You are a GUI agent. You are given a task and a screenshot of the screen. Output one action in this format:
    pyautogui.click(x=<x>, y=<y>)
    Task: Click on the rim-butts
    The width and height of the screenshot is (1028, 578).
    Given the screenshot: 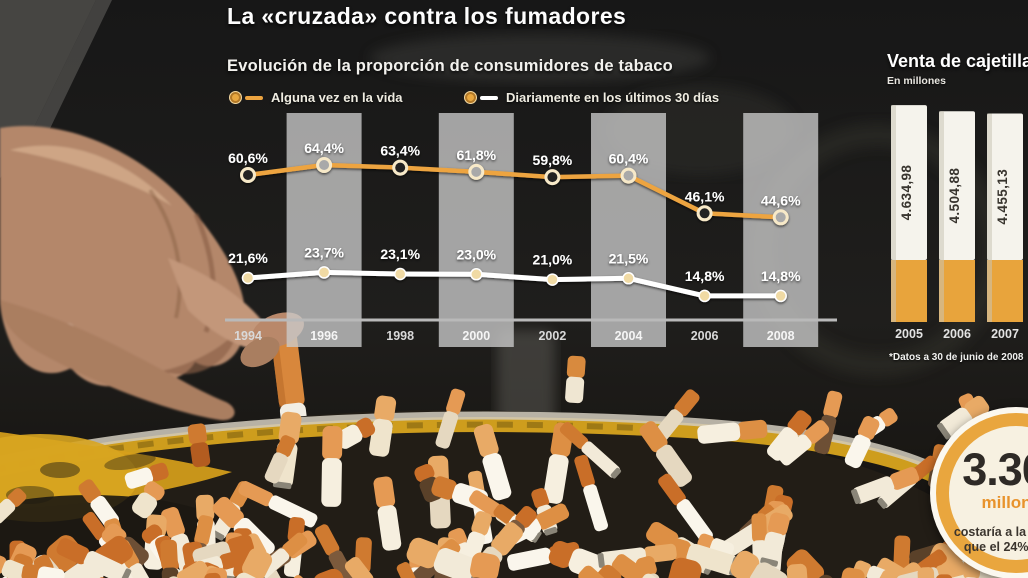 What is the action you would take?
    pyautogui.click(x=386, y=411)
    